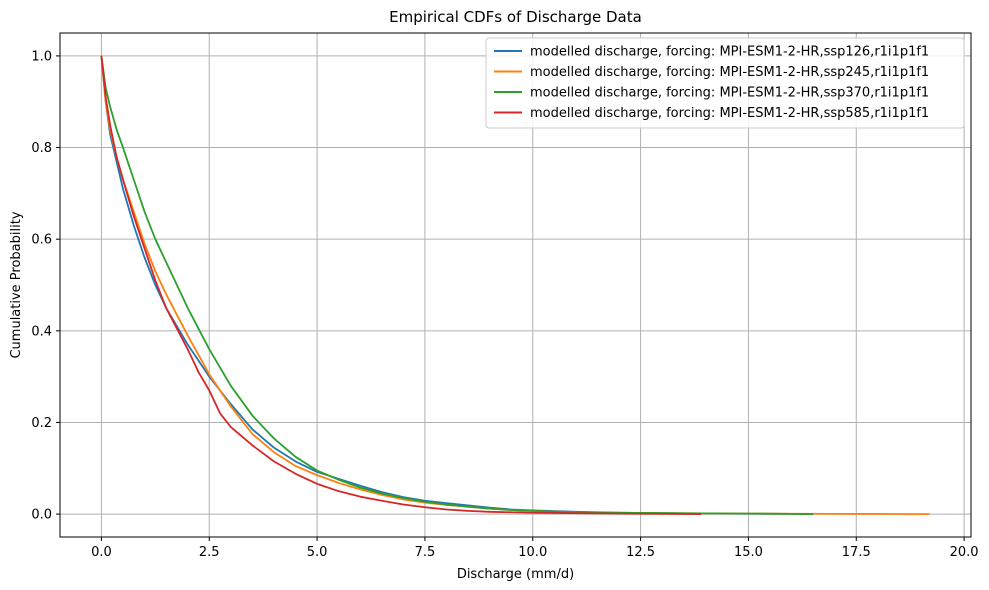  Describe the element at coordinates (16, 284) in the screenshot. I see `y-axis-title: Cumulative Probability` at that location.